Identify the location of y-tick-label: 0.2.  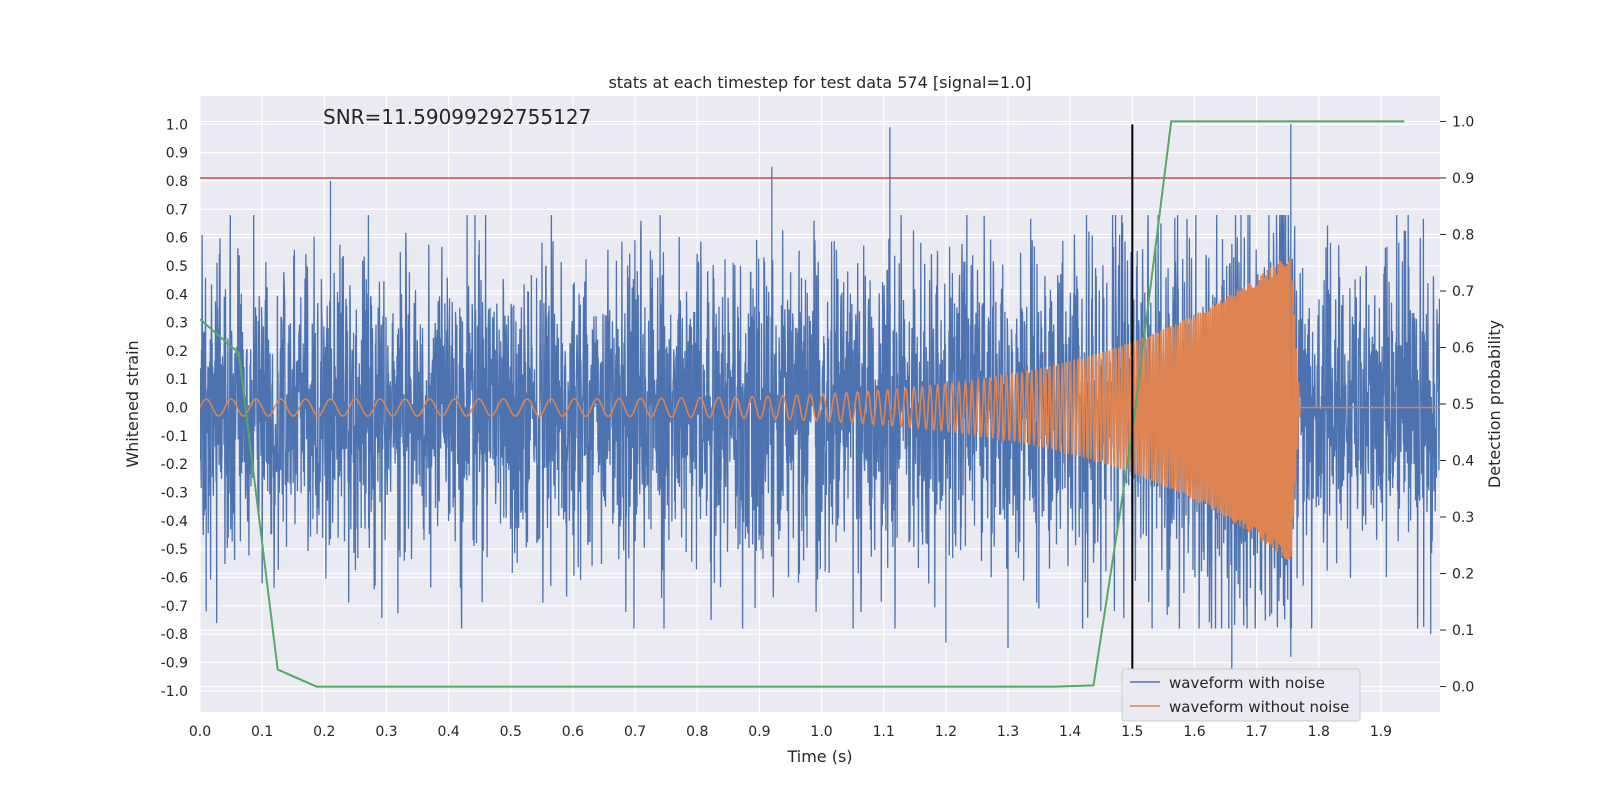
(177, 352).